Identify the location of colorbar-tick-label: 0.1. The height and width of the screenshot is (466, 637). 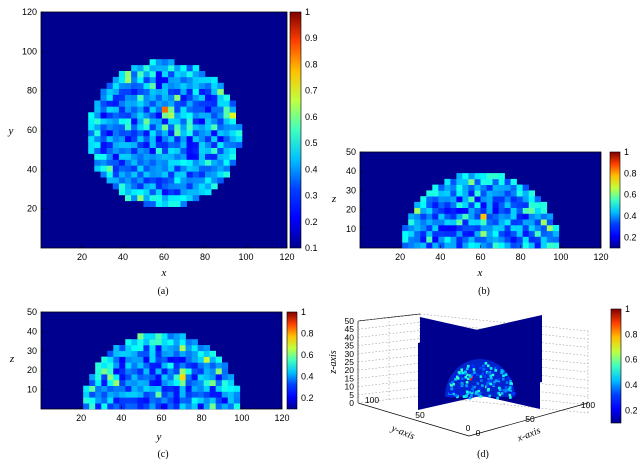
(311, 248).